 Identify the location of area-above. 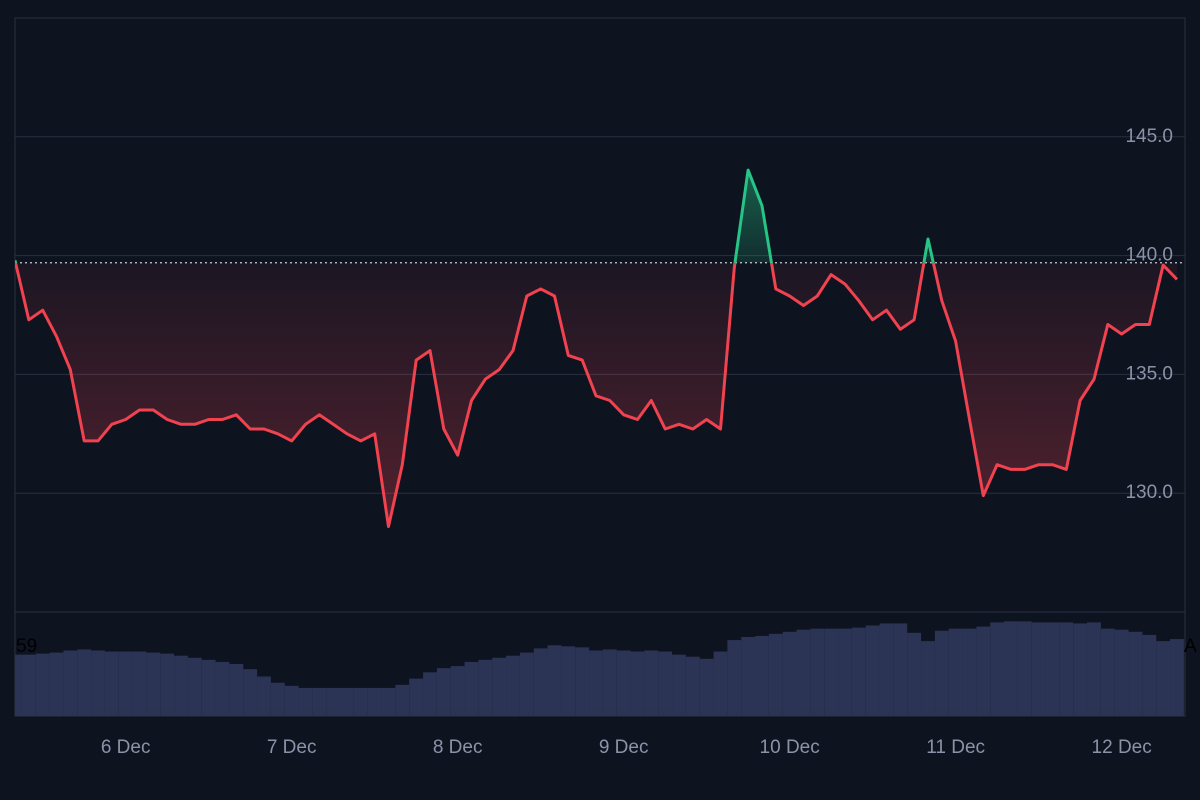
(474, 216).